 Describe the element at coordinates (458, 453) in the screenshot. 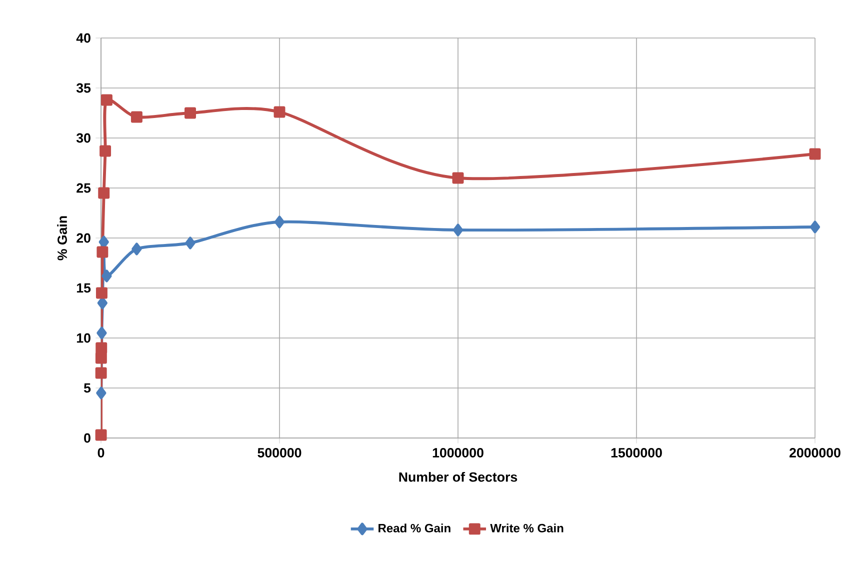

I see `x-tick-label: 1000000` at that location.